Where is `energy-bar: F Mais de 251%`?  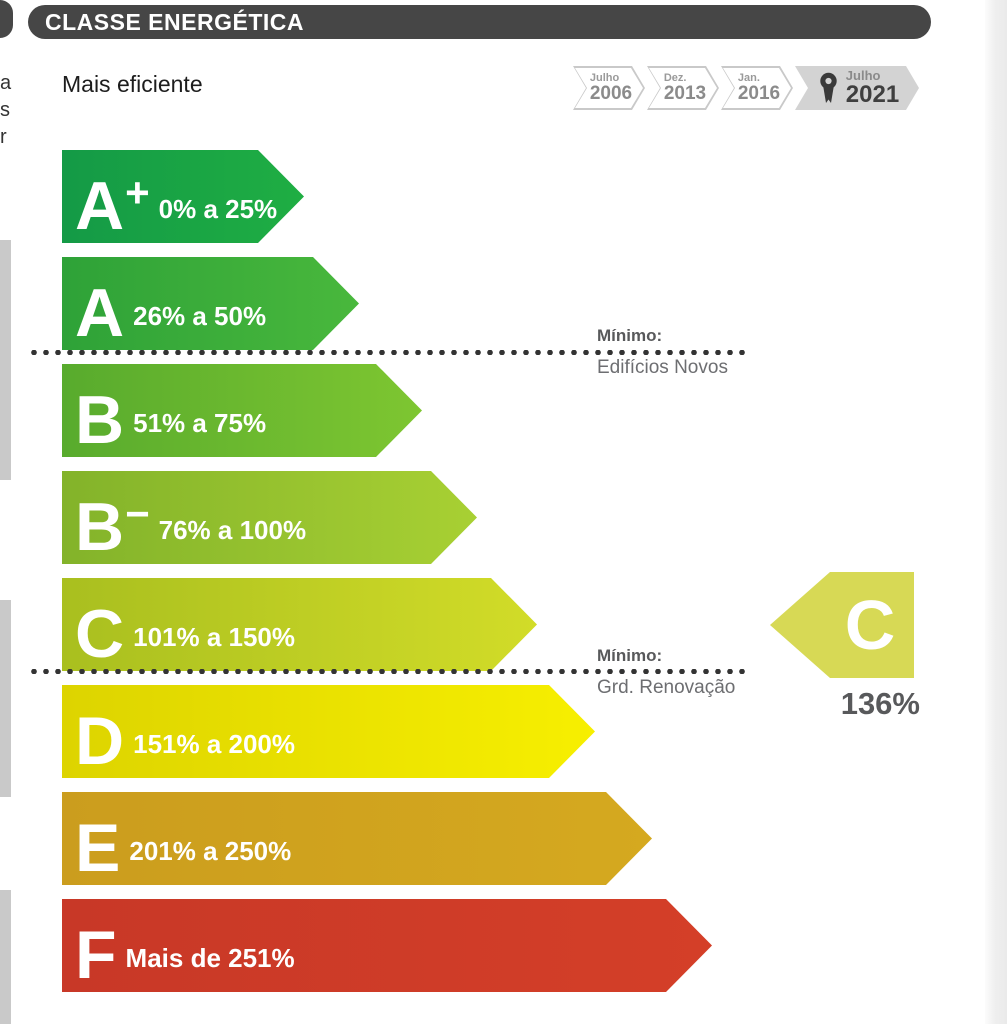 energy-bar: F Mais de 251% is located at coordinates (387, 945).